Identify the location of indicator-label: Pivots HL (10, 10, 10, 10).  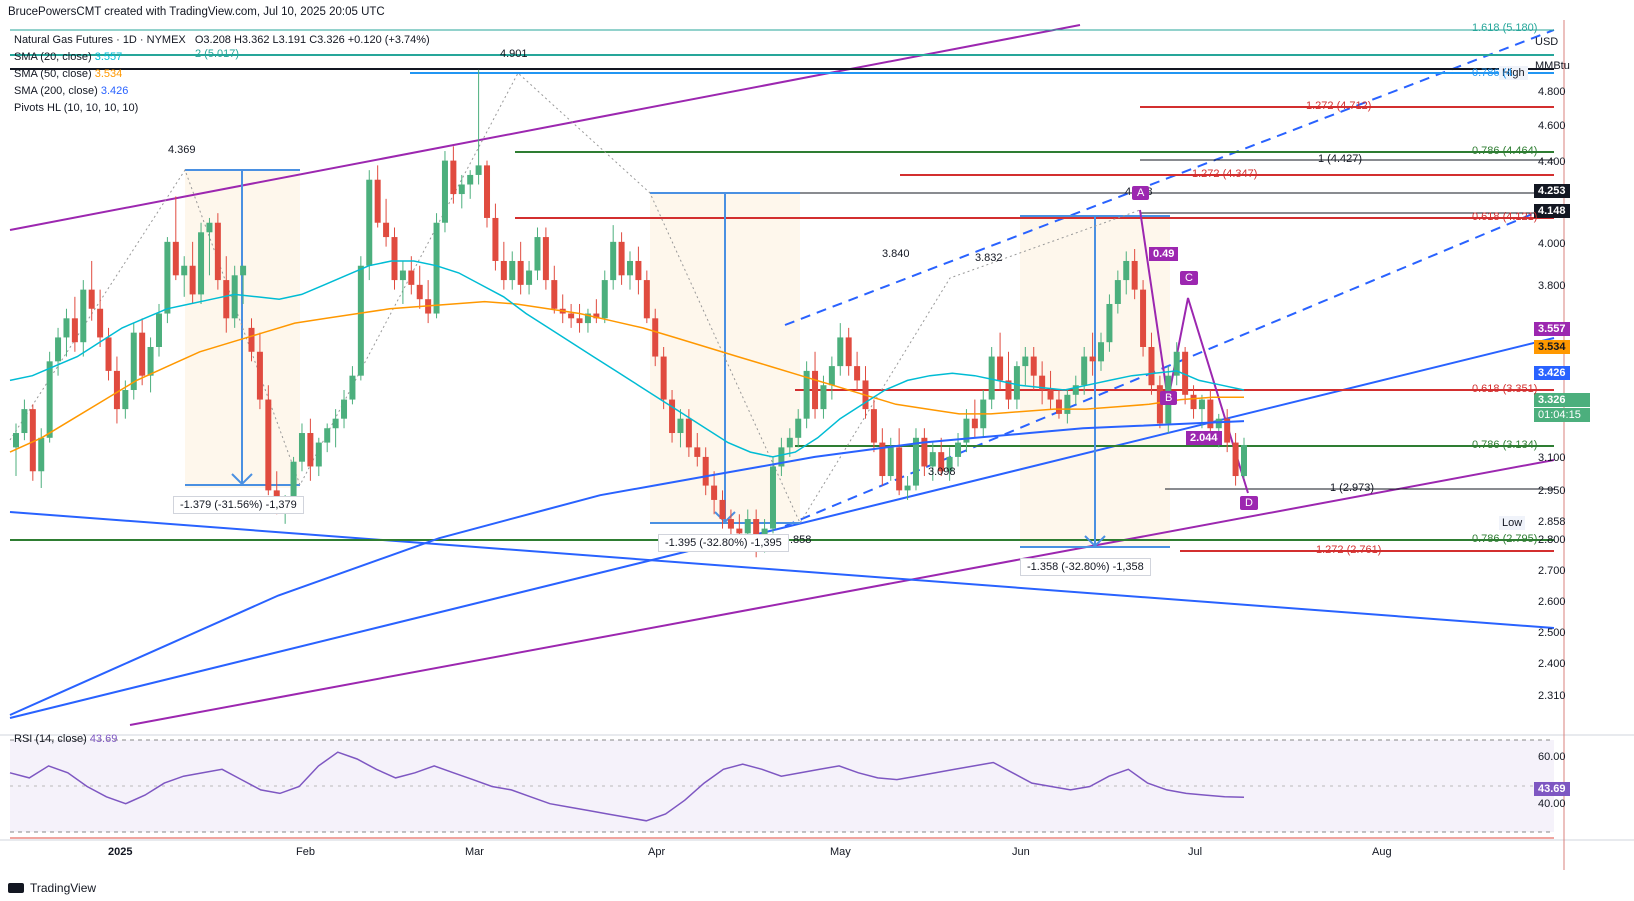
(76, 108).